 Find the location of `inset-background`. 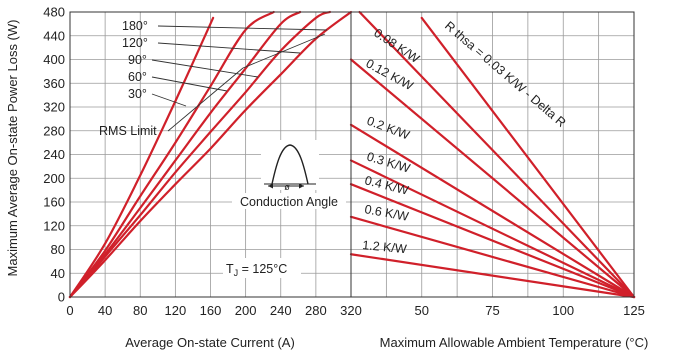

inset-background is located at coordinates (290, 165).